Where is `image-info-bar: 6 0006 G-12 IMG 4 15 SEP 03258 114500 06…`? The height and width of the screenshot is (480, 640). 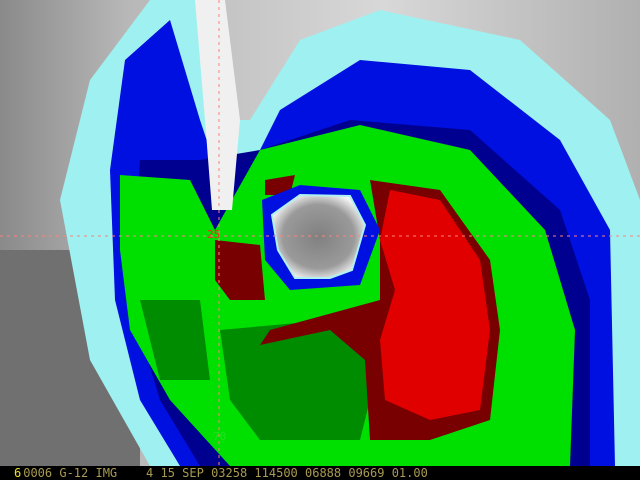 image-info-bar: 6 0006 G-12 IMG 4 15 SEP 03258 114500 06… is located at coordinates (320, 473).